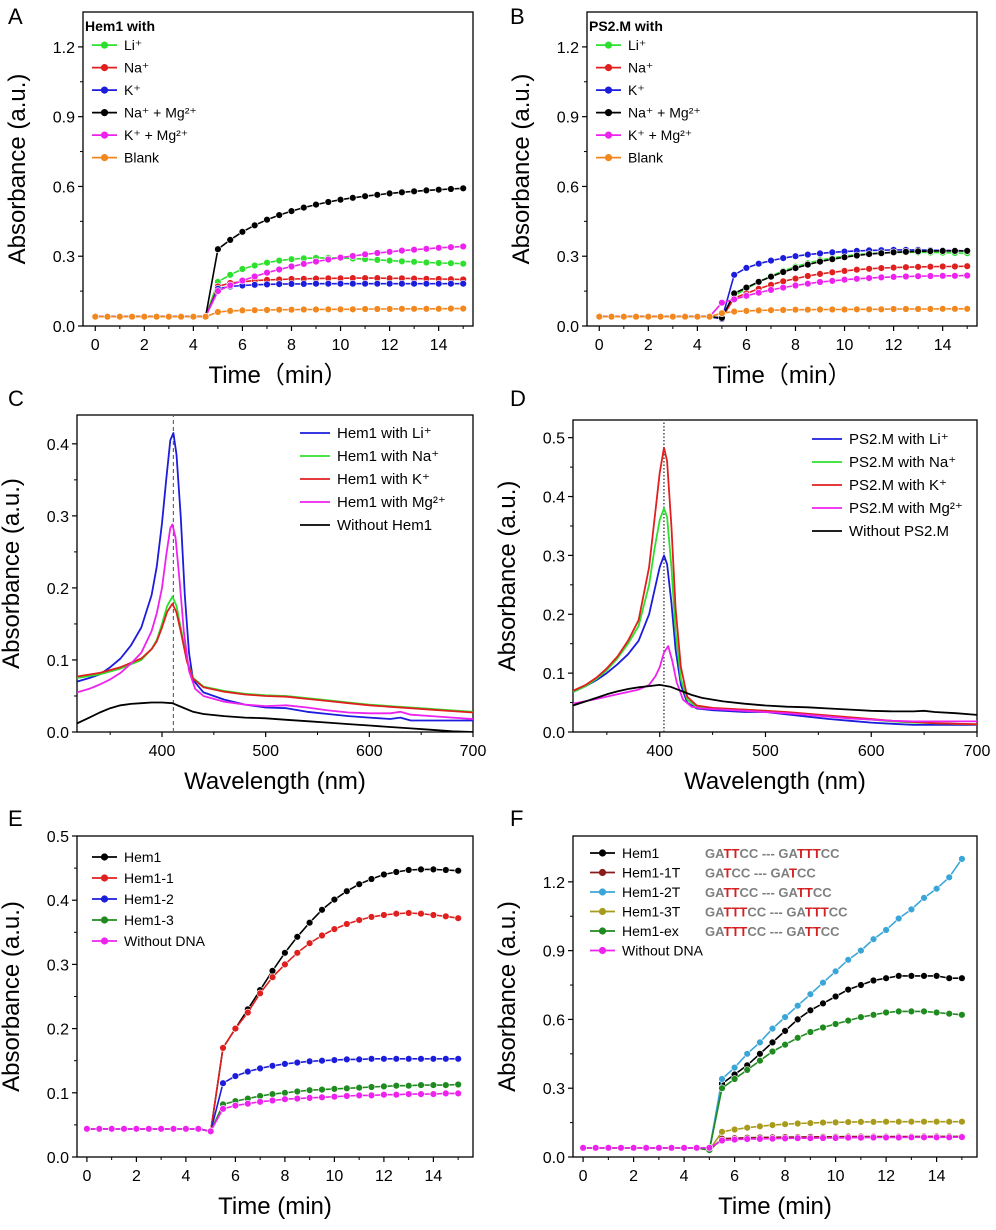  What do you see at coordinates (937, 1176) in the screenshot?
I see `x-tick-label: 14` at bounding box center [937, 1176].